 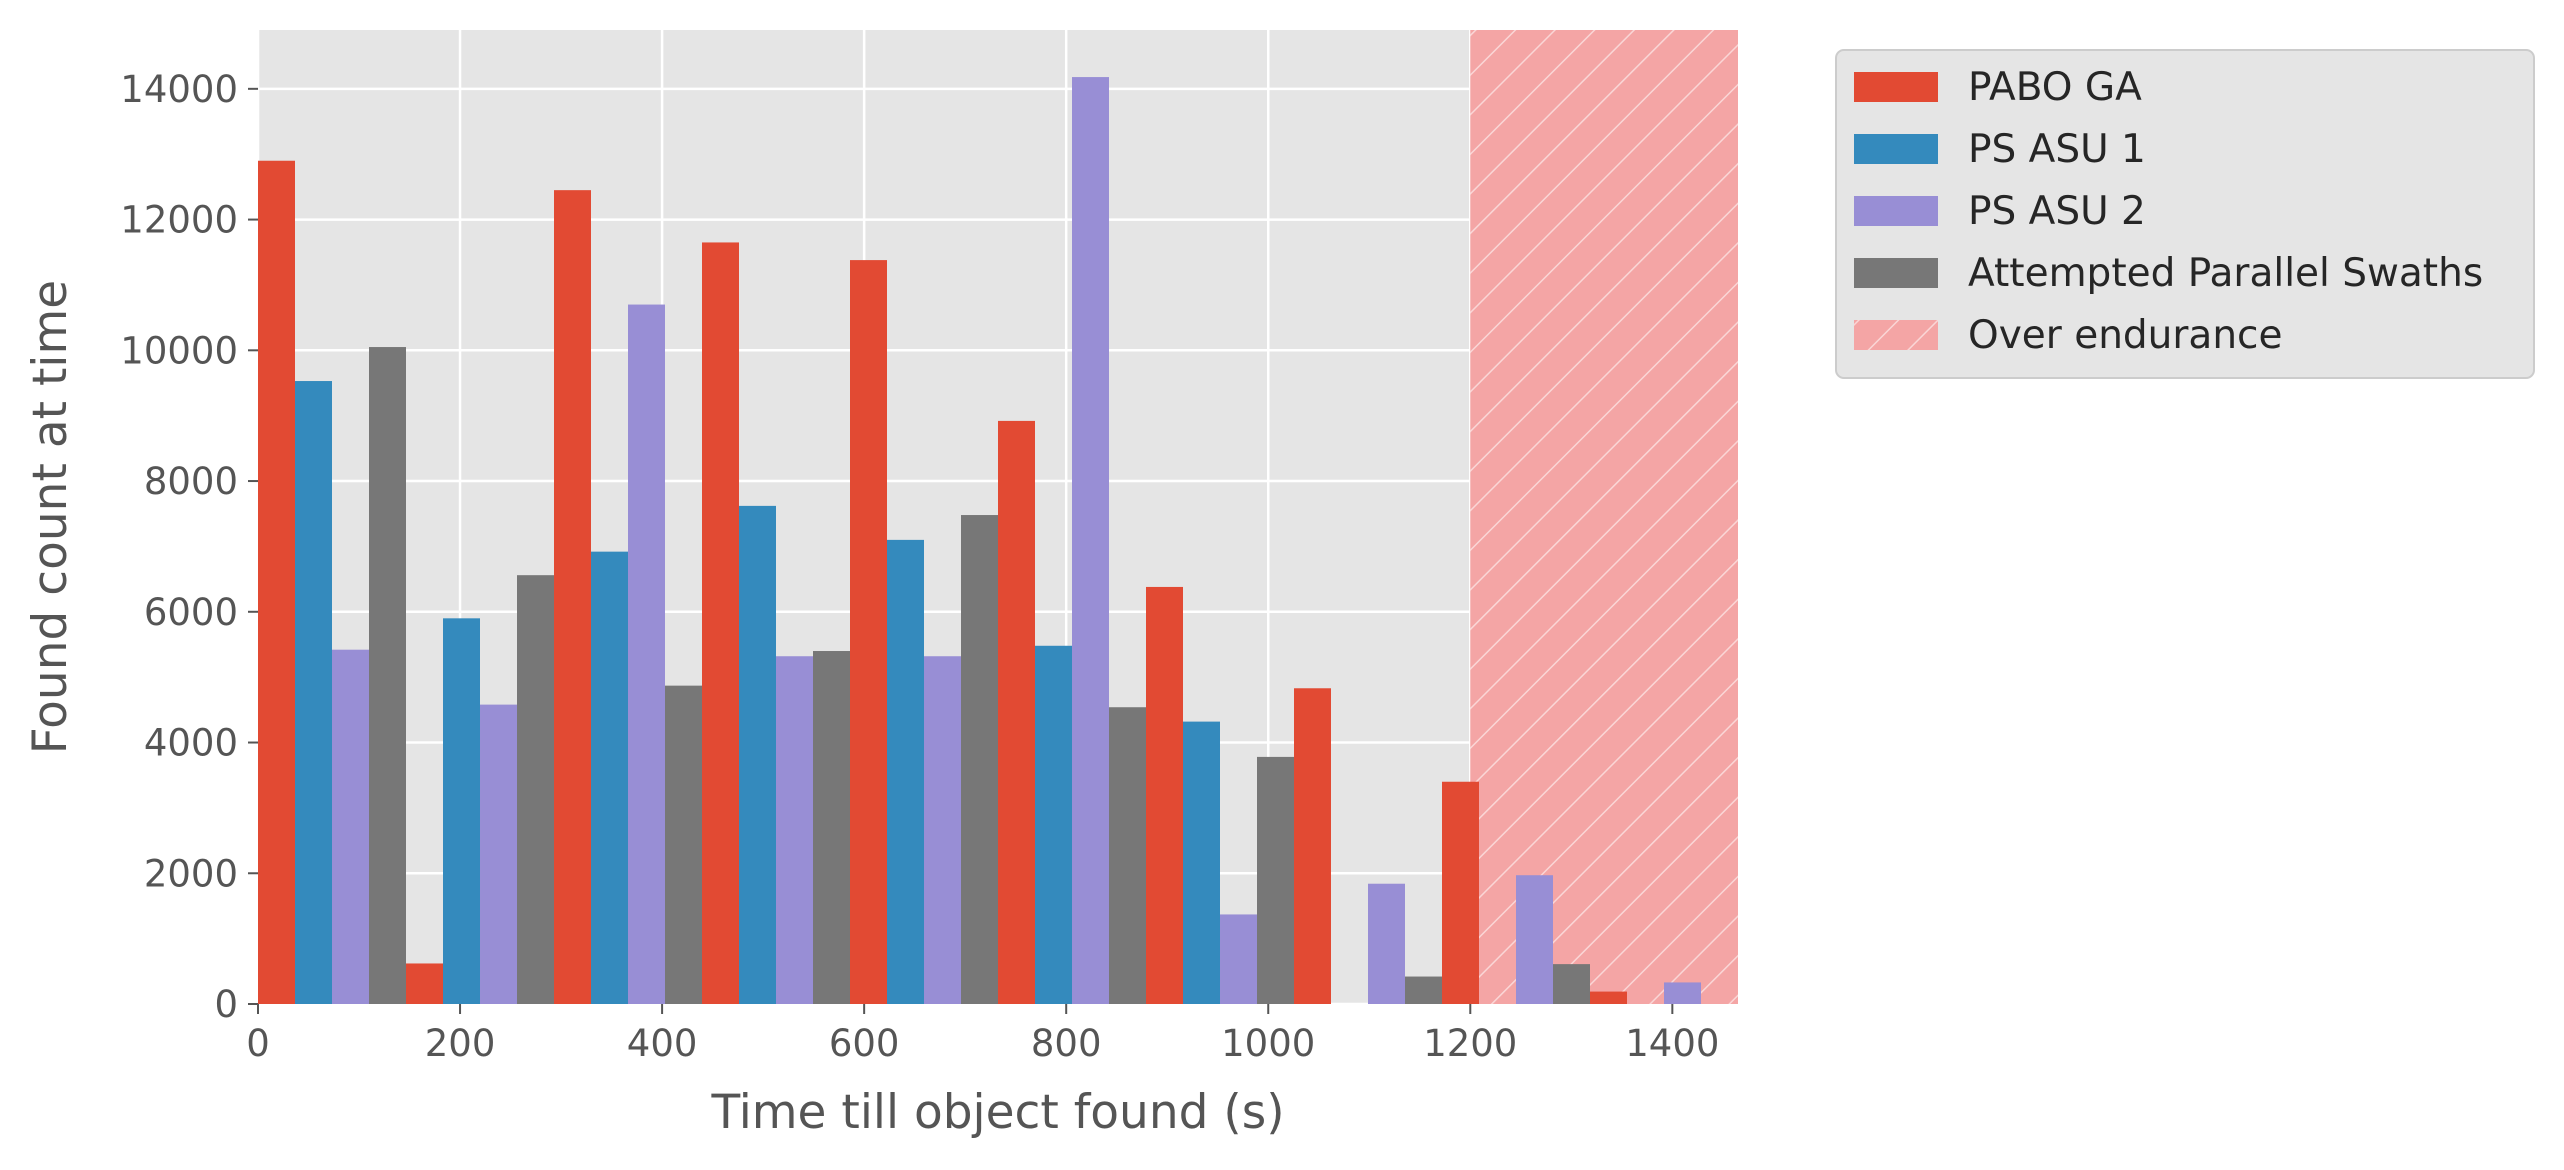 What do you see at coordinates (1896, 335) in the screenshot?
I see `legend-swatch-hatch` at bounding box center [1896, 335].